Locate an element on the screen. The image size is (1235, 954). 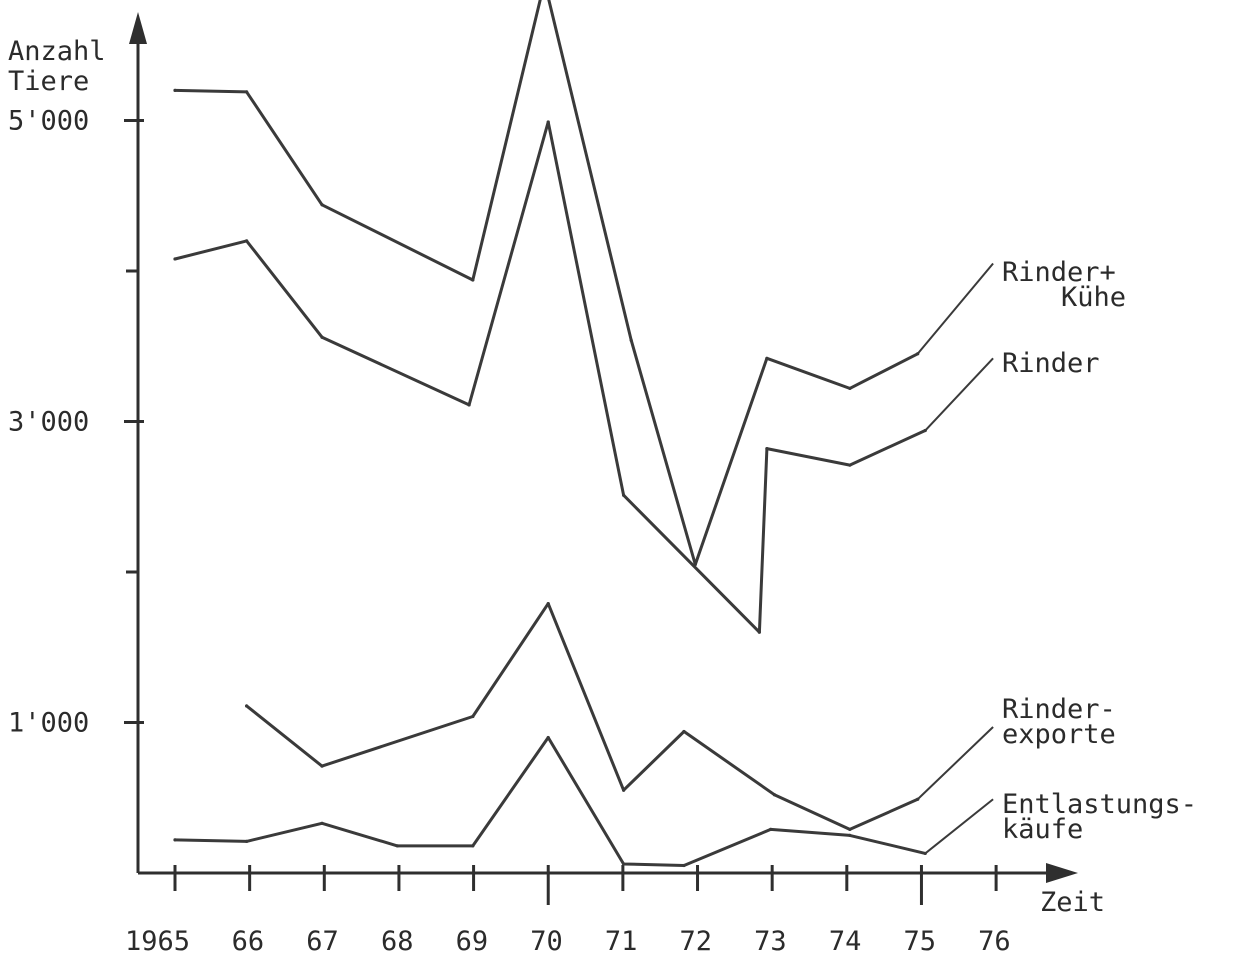
x-tick-label: 69 is located at coordinates (472, 940).